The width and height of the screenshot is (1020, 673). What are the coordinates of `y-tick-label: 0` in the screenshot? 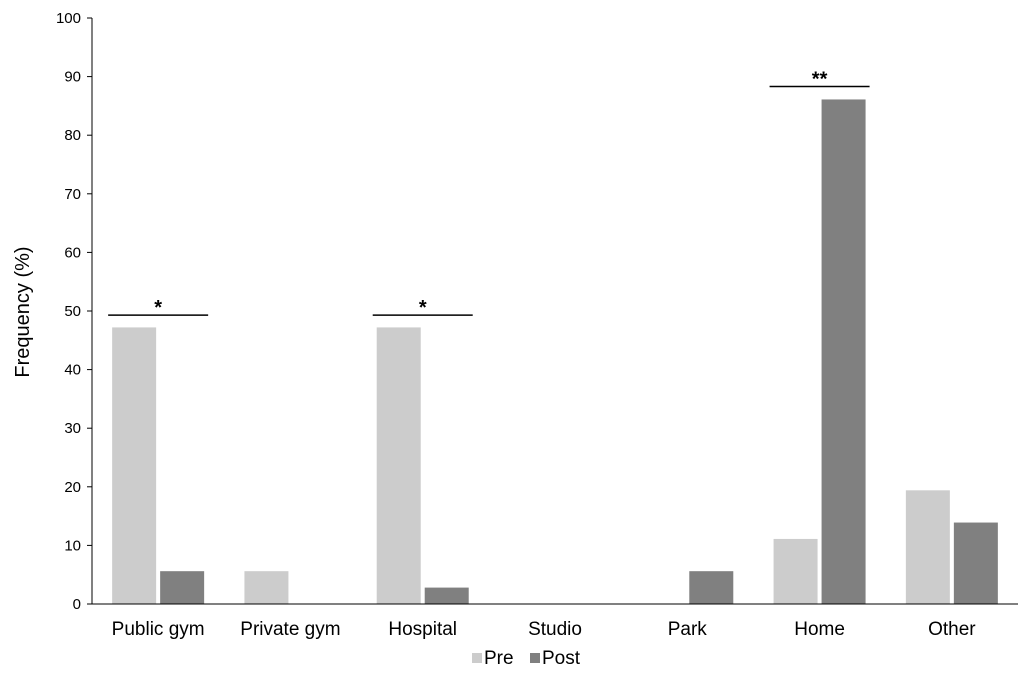 It's located at (77, 604).